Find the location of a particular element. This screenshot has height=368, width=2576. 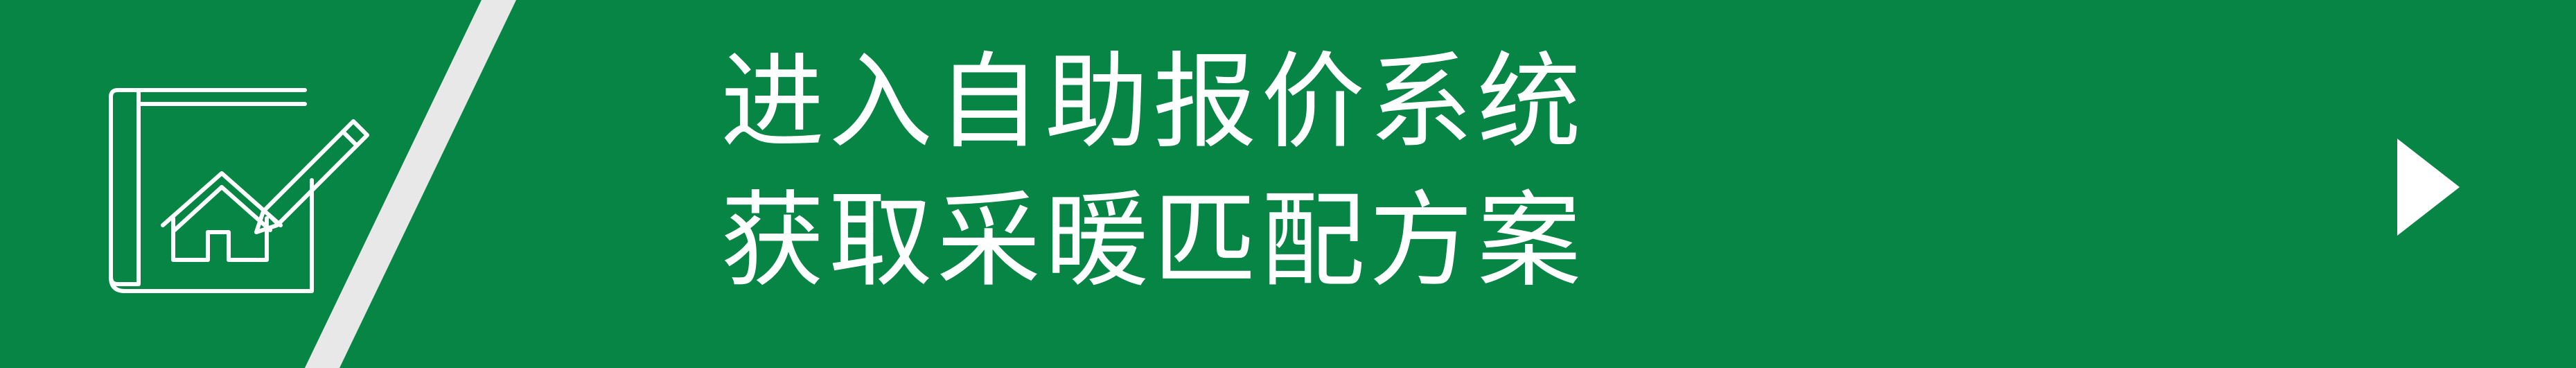

banner-line-1: 进入自助报价系统 is located at coordinates (1153, 102).